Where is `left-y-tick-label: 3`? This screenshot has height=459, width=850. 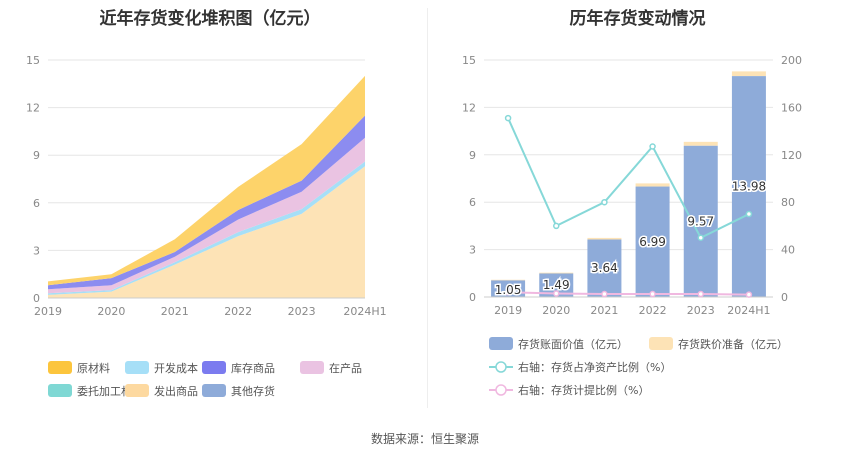 left-y-tick-label: 3 is located at coordinates (472, 250).